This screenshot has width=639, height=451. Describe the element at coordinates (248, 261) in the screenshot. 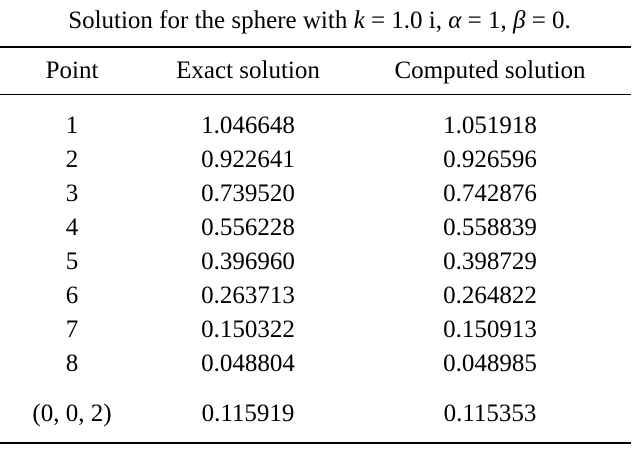

I see `cell-exact: 0.396960` at that location.